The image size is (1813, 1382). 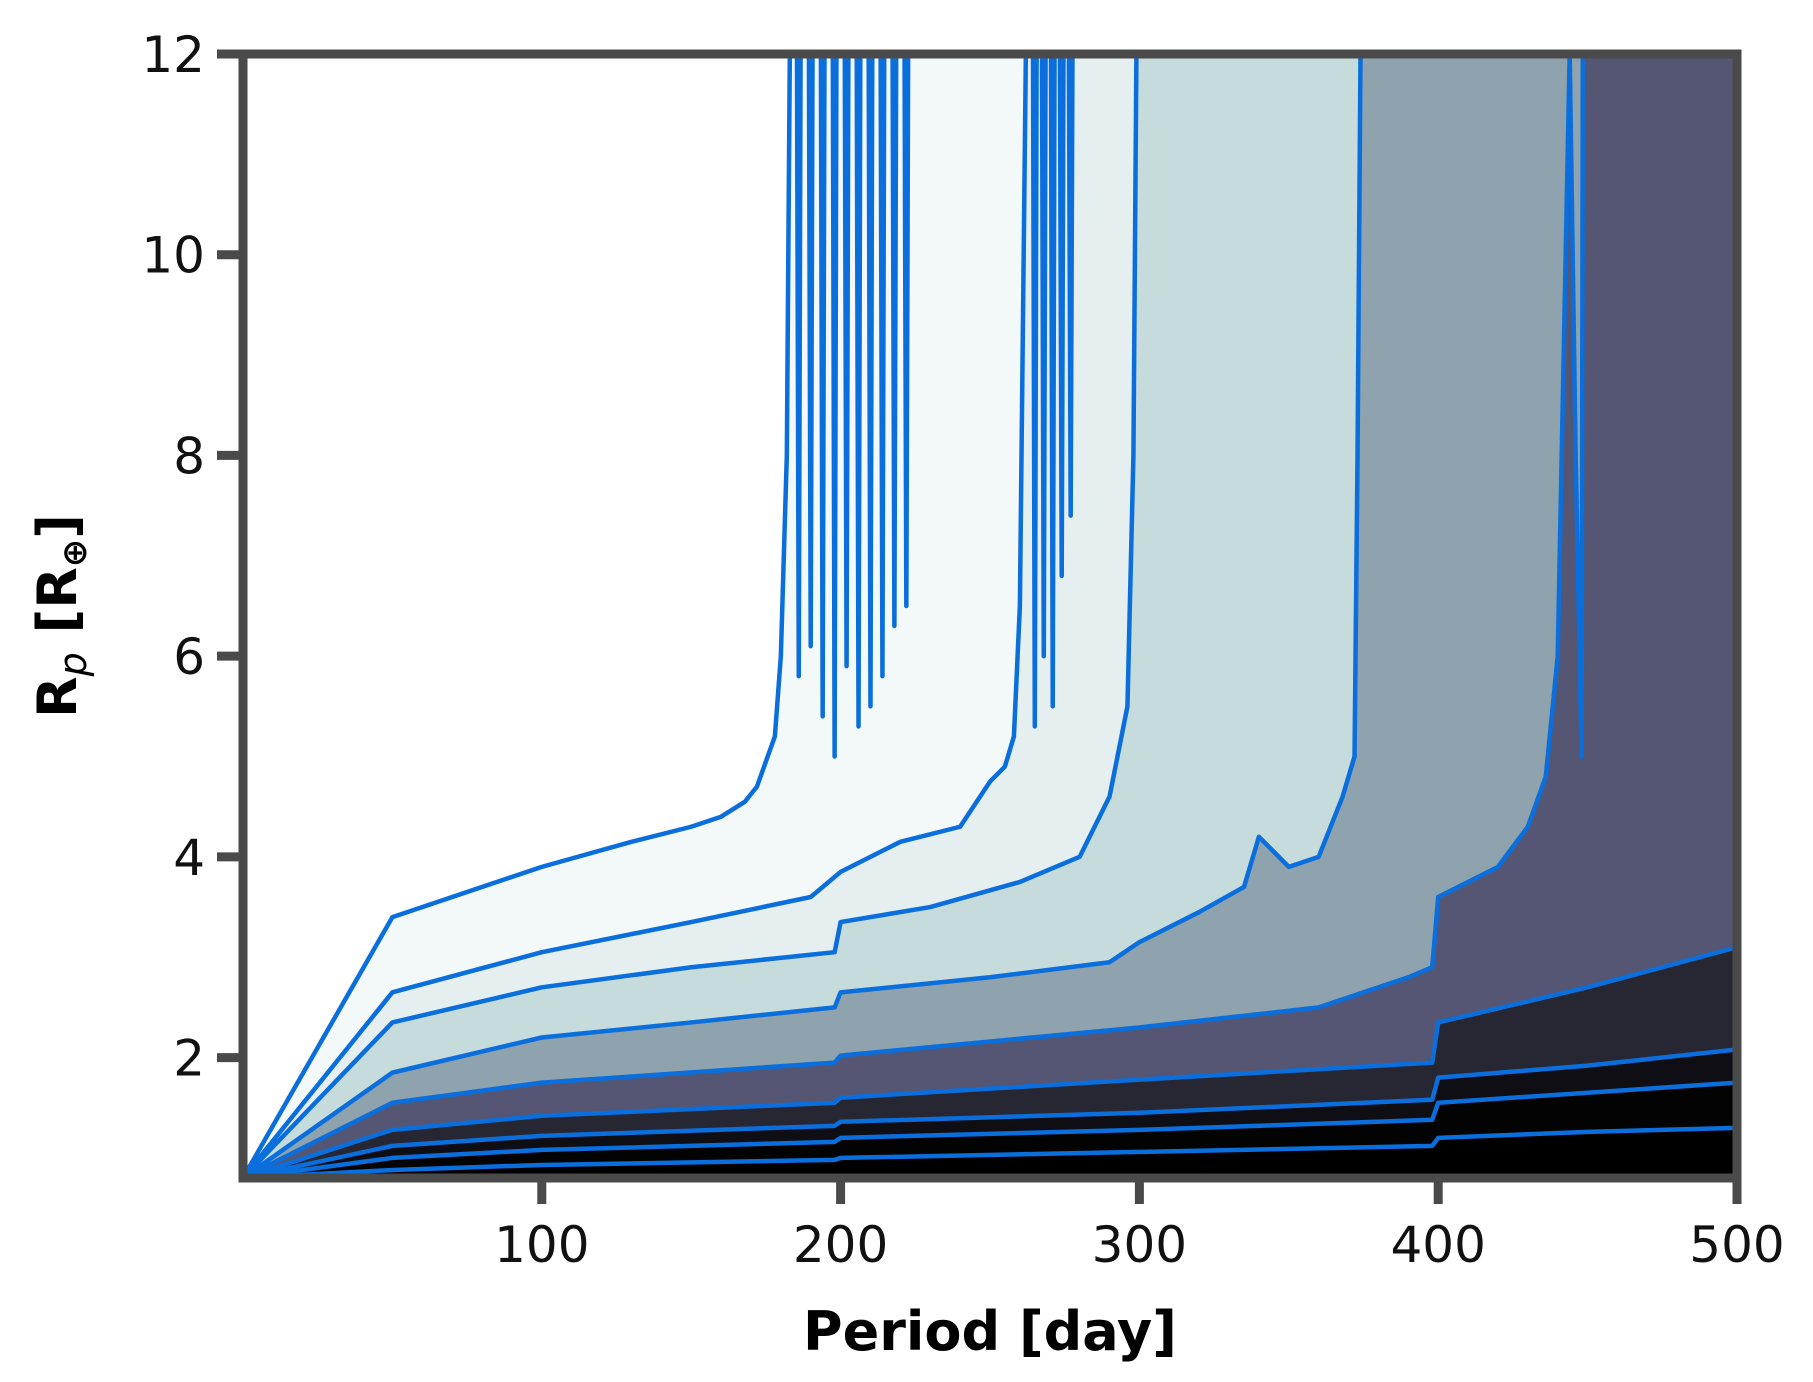 I want to click on x-axis-label: Period [day], so click(x=990, y=1331).